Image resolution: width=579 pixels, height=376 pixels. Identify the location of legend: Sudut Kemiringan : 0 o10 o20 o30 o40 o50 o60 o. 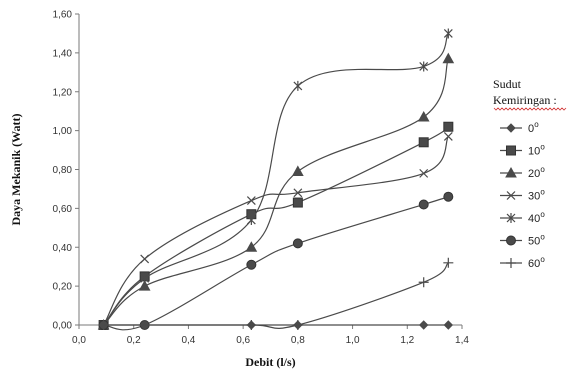
(530, 173).